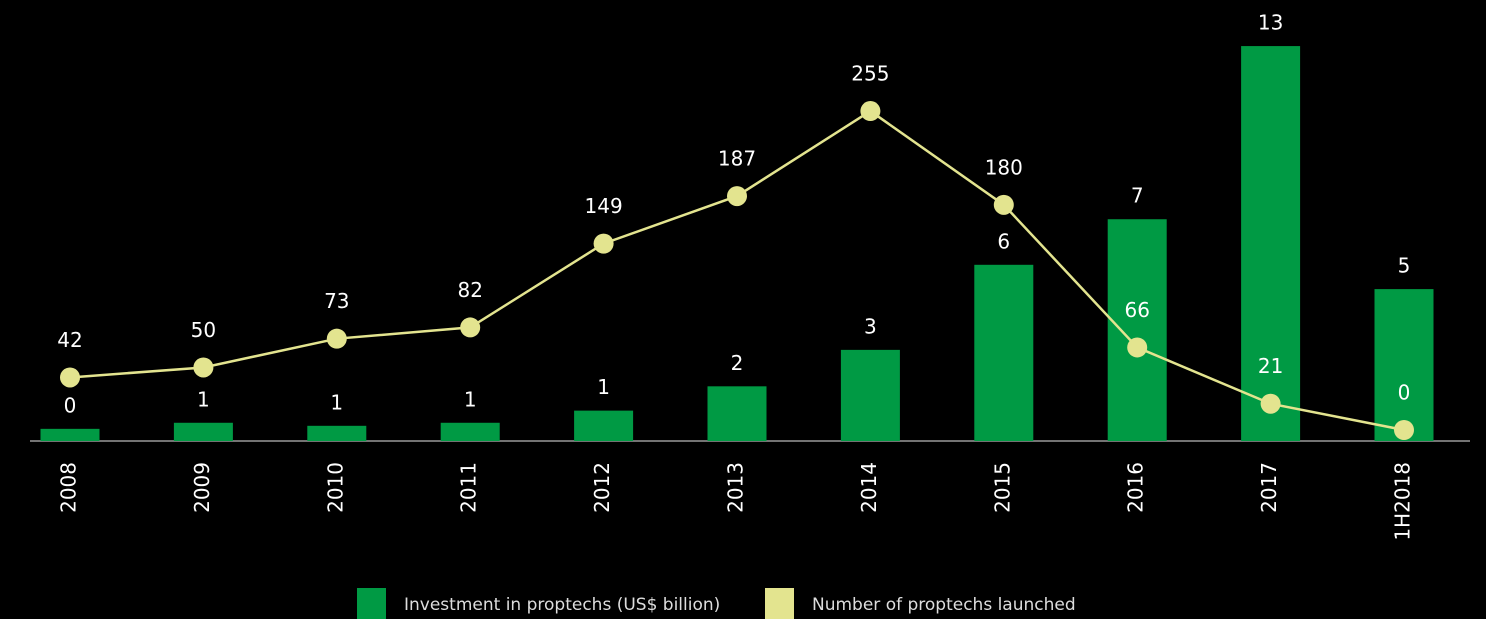 The width and height of the screenshot is (1486, 619). I want to click on bar-value-label: 3, so click(870, 326).